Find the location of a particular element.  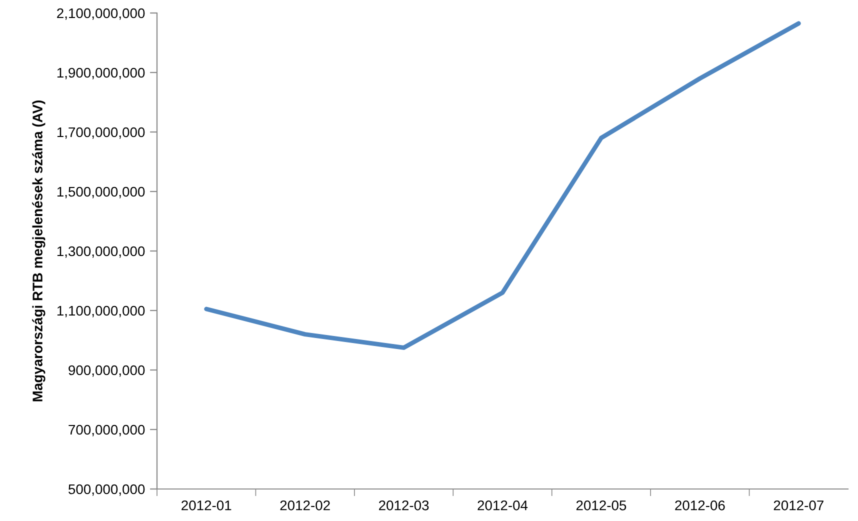

x-tick-label: 2012-03 is located at coordinates (404, 505).